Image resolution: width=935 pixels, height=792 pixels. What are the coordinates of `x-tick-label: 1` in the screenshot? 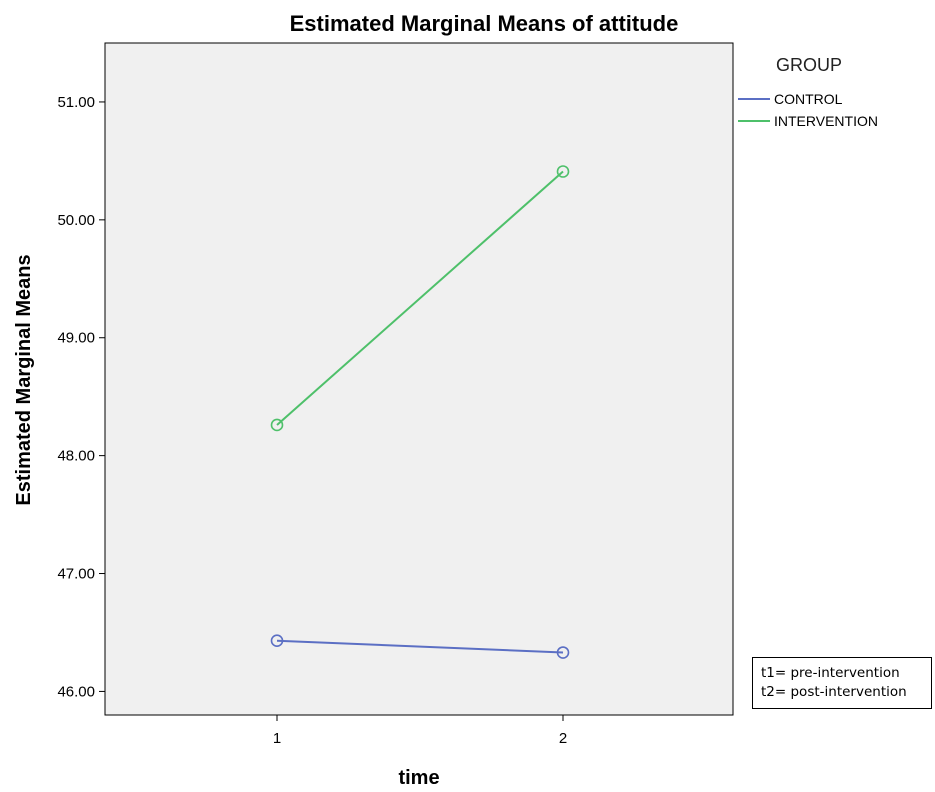 It's located at (277, 738).